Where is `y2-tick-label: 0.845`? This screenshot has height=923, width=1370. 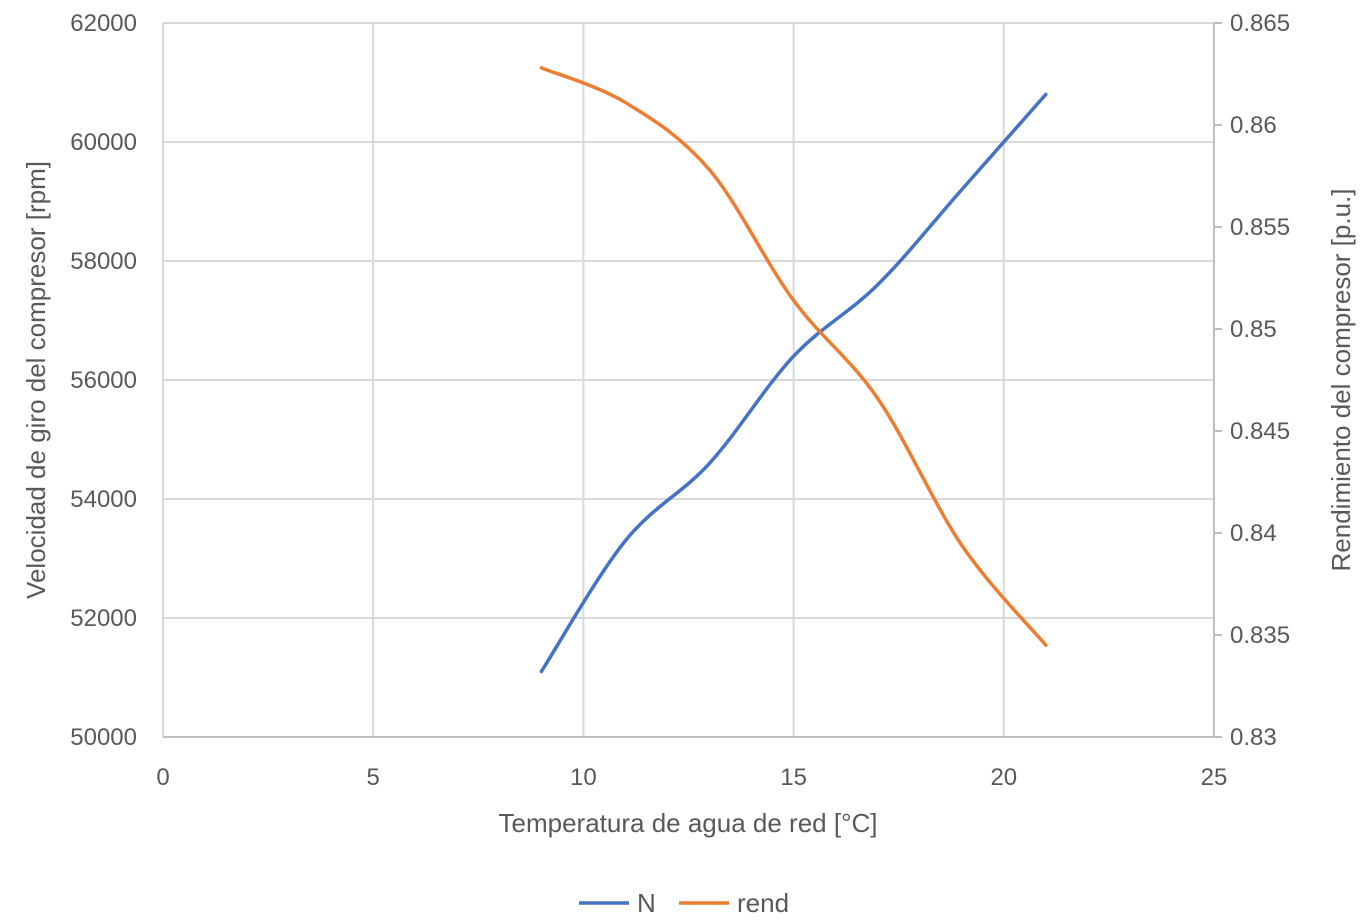
y2-tick-label: 0.845 is located at coordinates (1260, 431).